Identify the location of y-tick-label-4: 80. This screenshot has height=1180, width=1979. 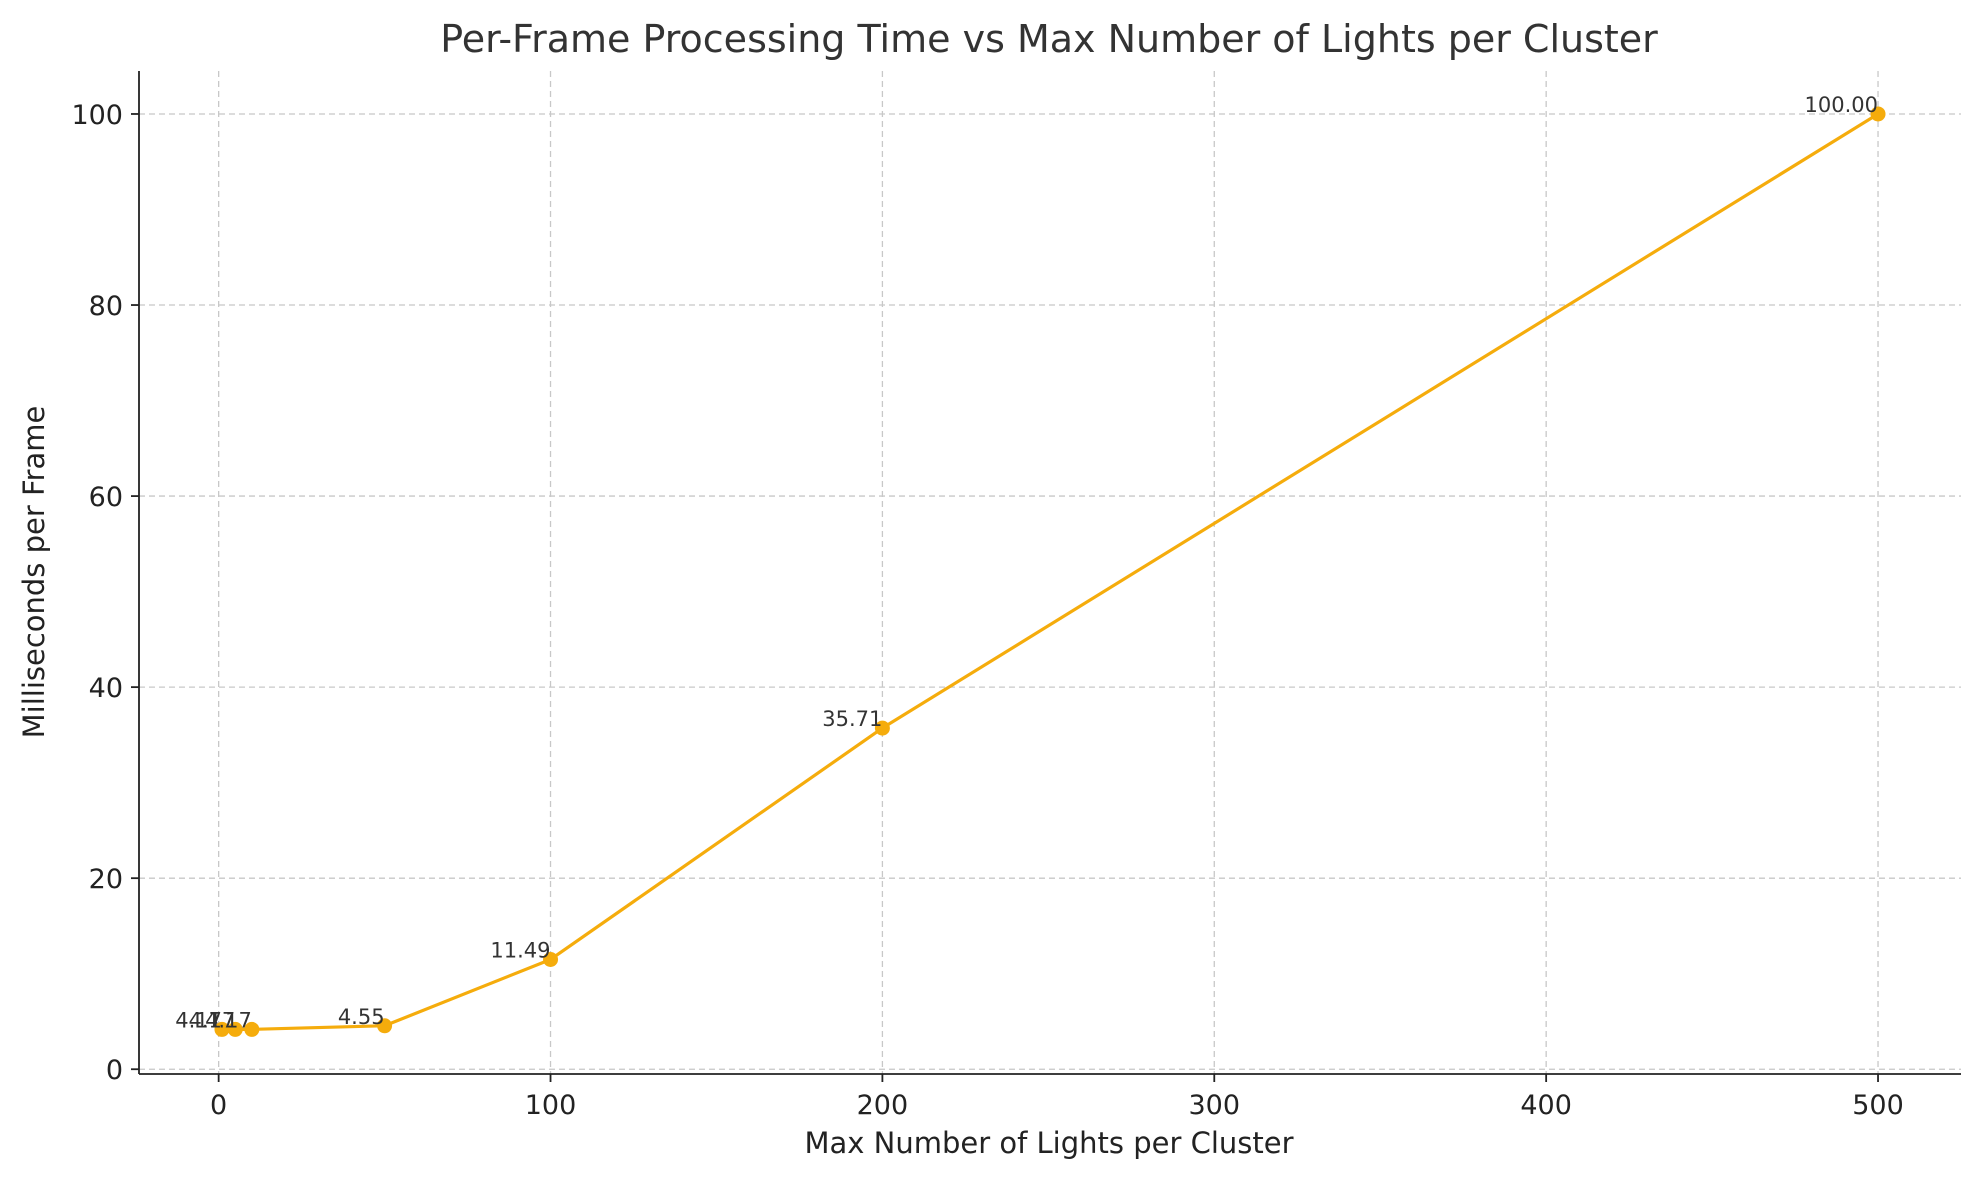
(106, 306).